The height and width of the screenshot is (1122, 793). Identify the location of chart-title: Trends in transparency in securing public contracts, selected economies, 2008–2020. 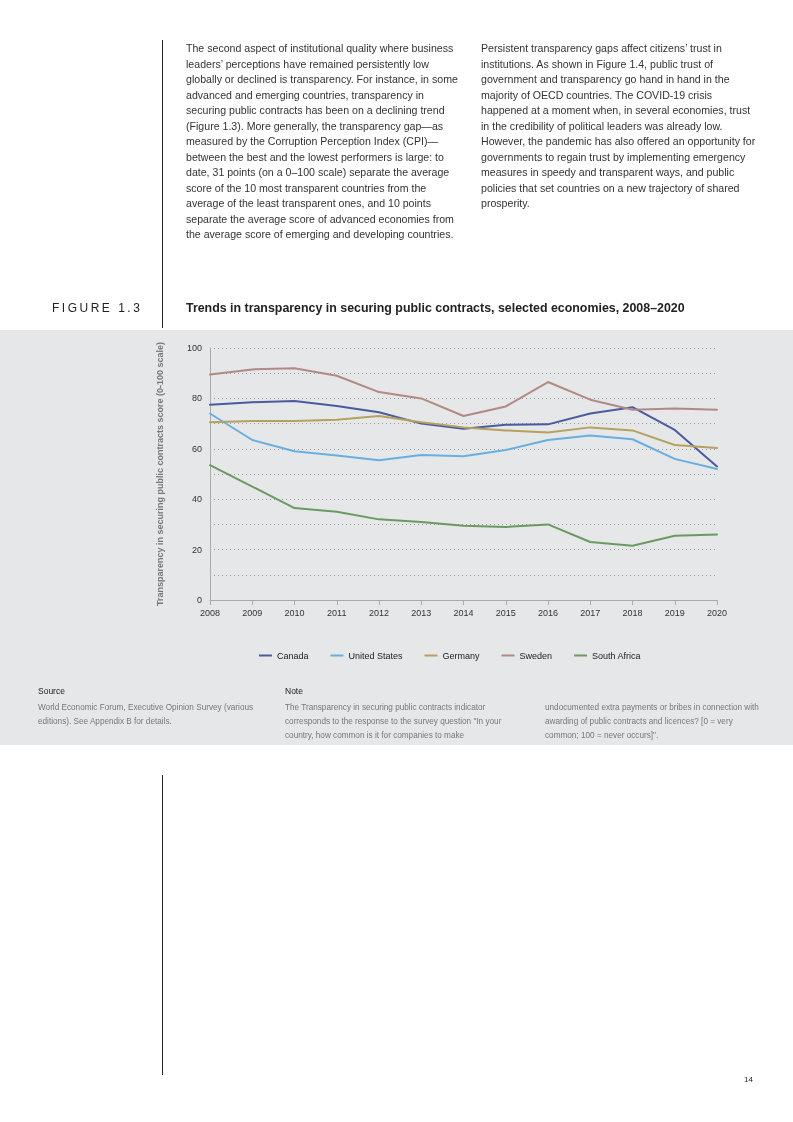
(435, 308).